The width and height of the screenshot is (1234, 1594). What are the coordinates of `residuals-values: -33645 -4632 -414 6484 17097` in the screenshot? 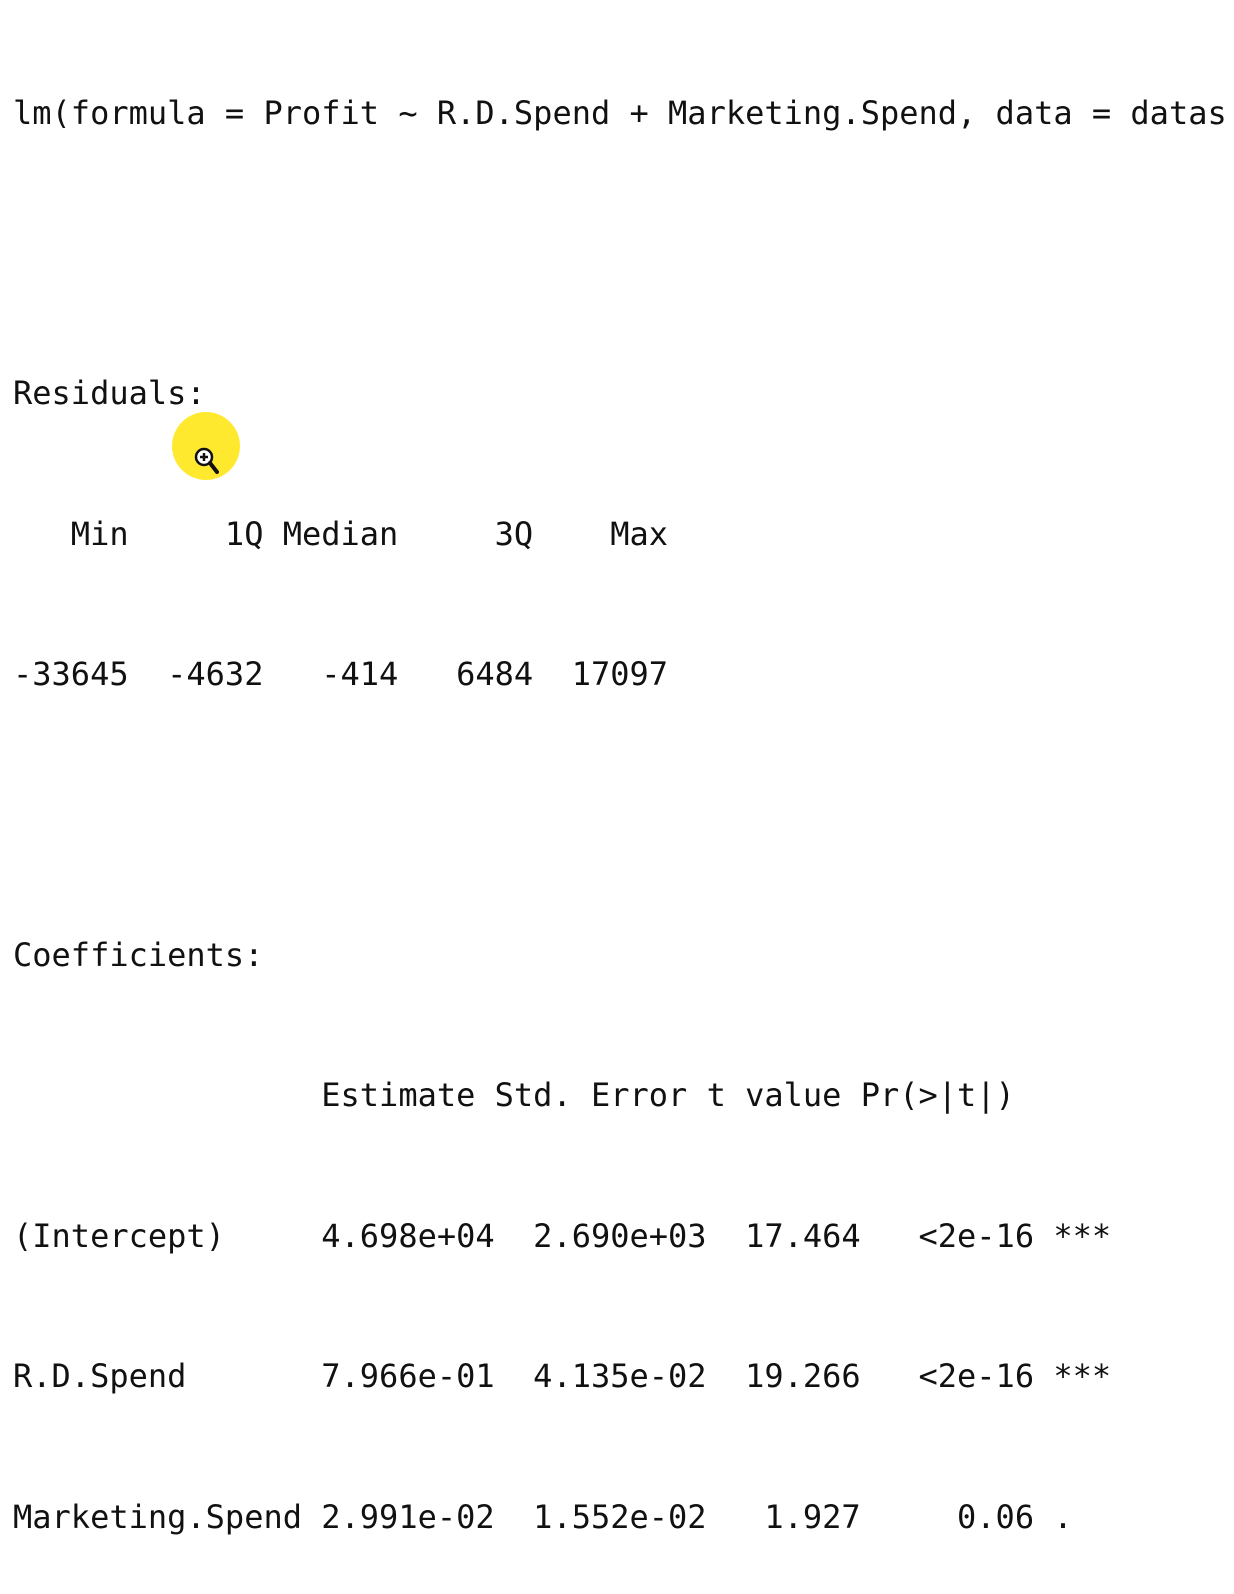 It's located at (341, 674).